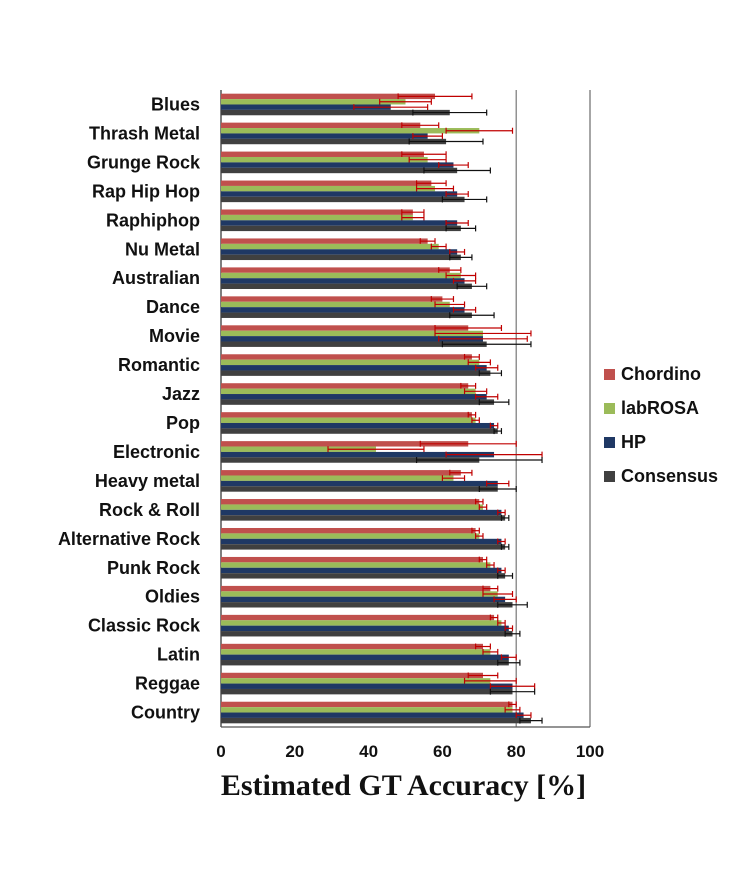 This screenshot has height=881, width=745. Describe the element at coordinates (294, 751) in the screenshot. I see `x-tick-label: 20` at that location.